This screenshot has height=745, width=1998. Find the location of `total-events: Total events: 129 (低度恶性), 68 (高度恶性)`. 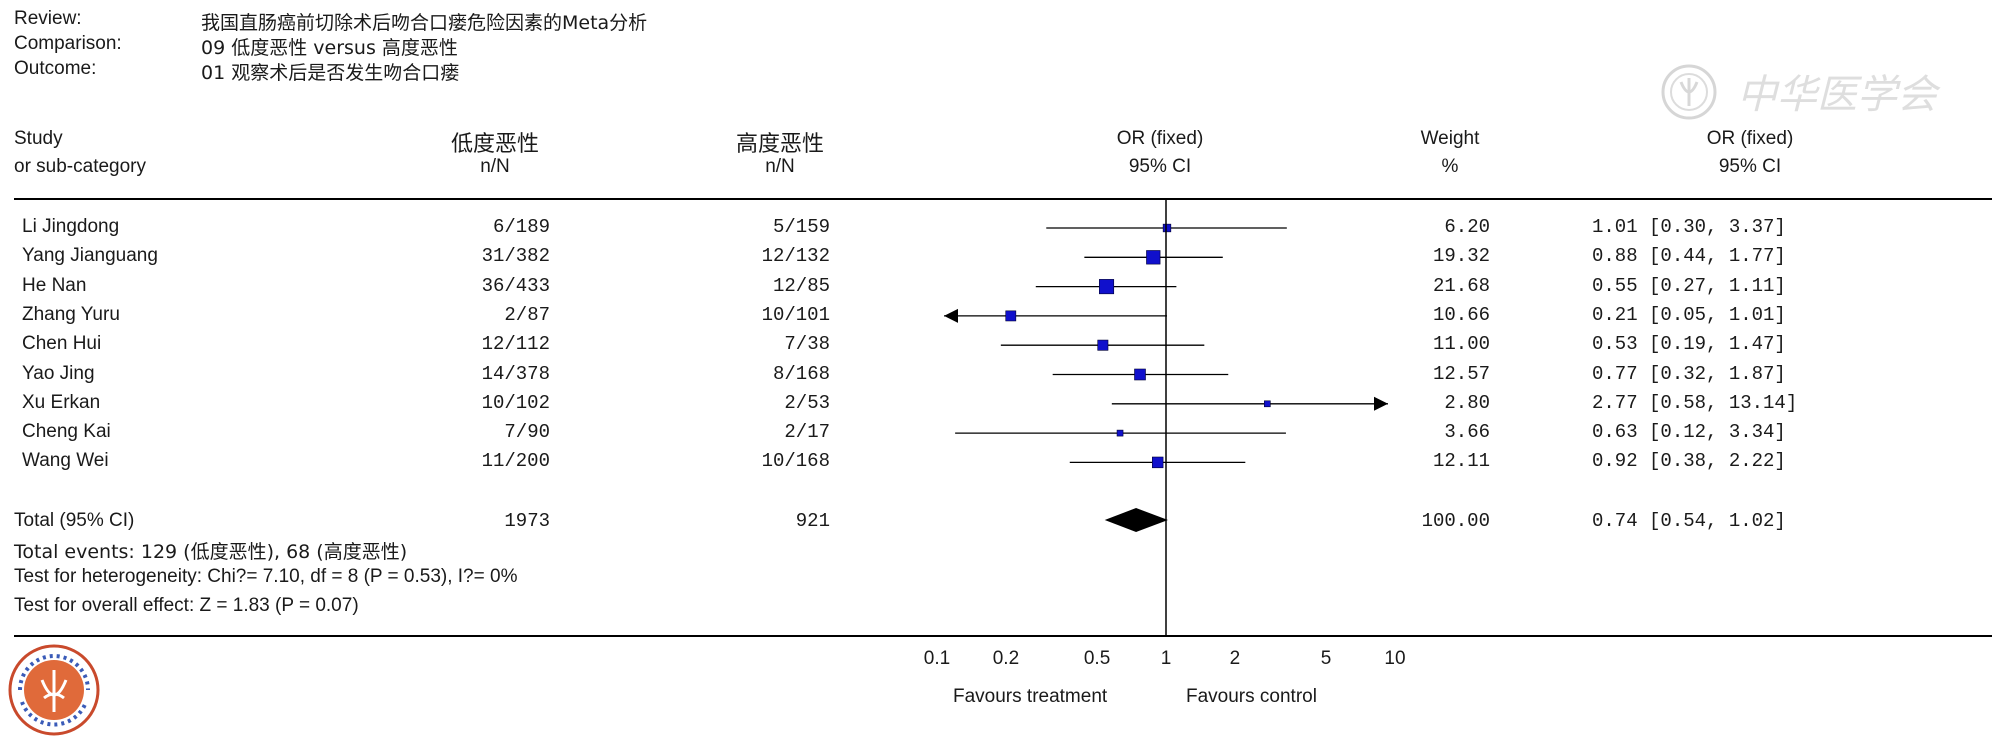

total-events: Total events: 129 (低度恶性), 68 (高度恶性) is located at coordinates (211, 552).